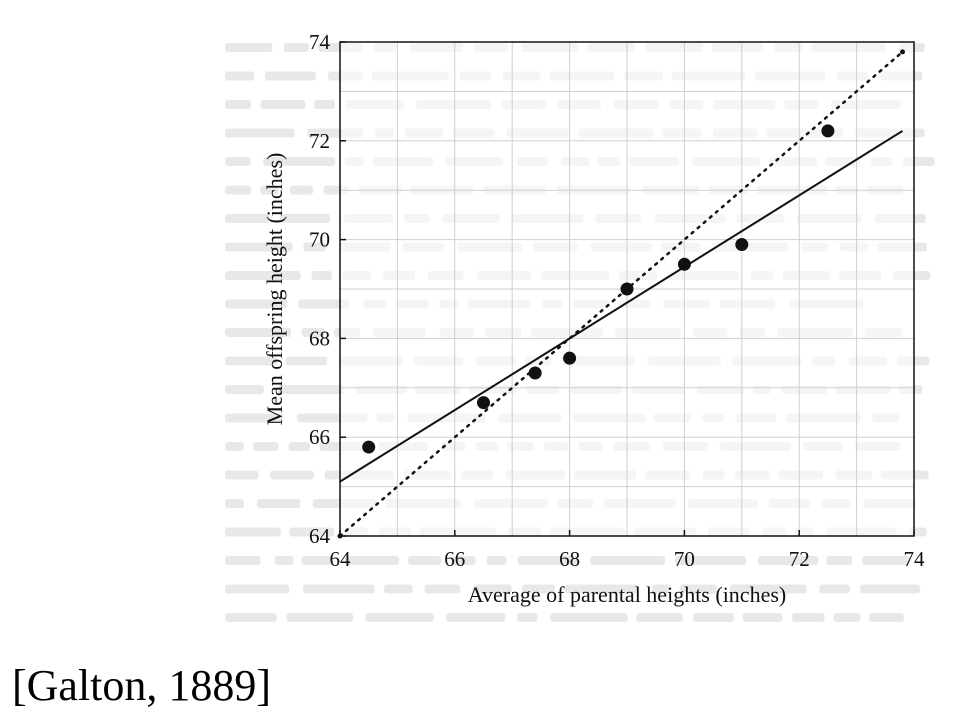 This screenshot has height=720, width=960. Describe the element at coordinates (319, 240) in the screenshot. I see `y-tick-label: 70` at that location.